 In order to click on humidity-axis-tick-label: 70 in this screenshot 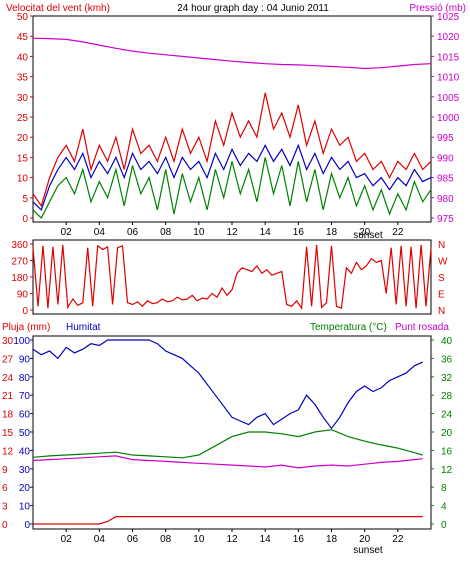, I will do `click(25, 396)`.